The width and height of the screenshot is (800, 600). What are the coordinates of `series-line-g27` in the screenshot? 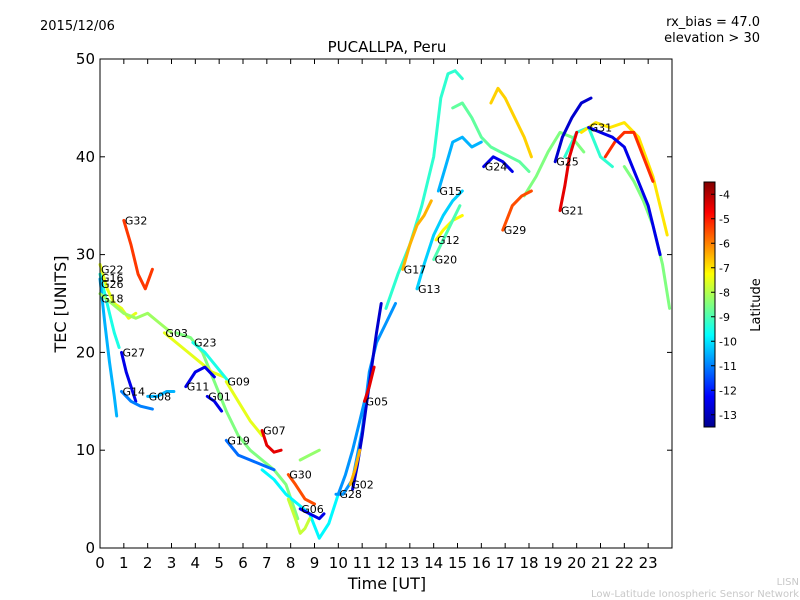 It's located at (129, 376).